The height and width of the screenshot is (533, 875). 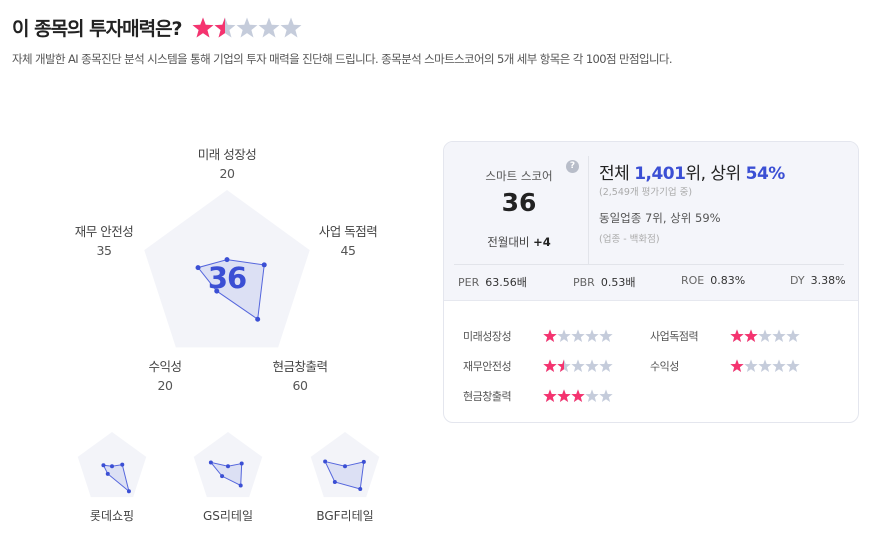 I want to click on peer-name: GS리테일, so click(x=228, y=516).